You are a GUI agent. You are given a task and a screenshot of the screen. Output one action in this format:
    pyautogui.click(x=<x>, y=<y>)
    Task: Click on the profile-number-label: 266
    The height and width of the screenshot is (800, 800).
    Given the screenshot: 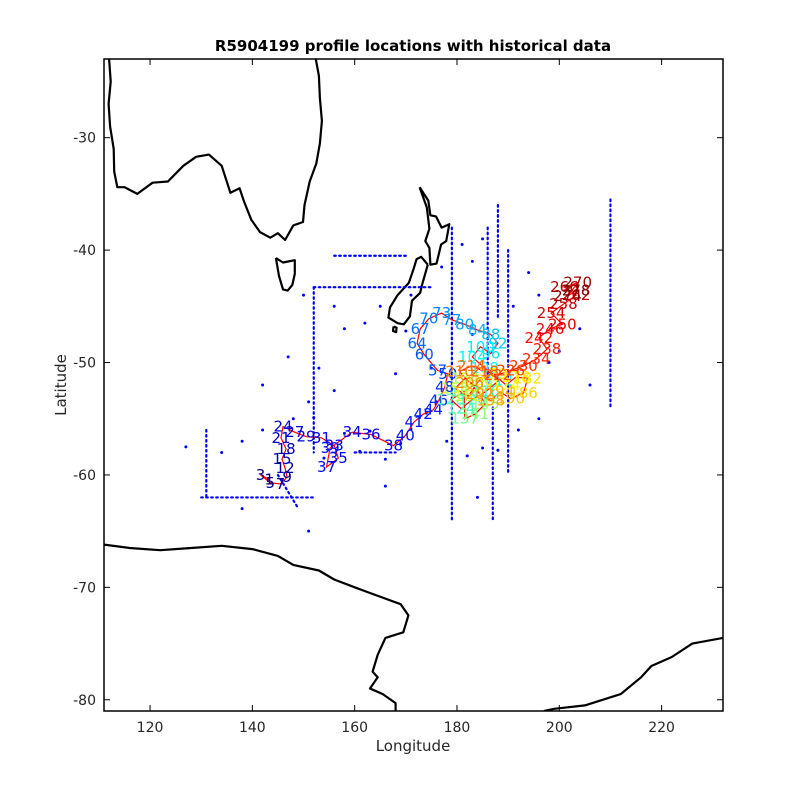 What is the action you would take?
    pyautogui.click(x=564, y=287)
    